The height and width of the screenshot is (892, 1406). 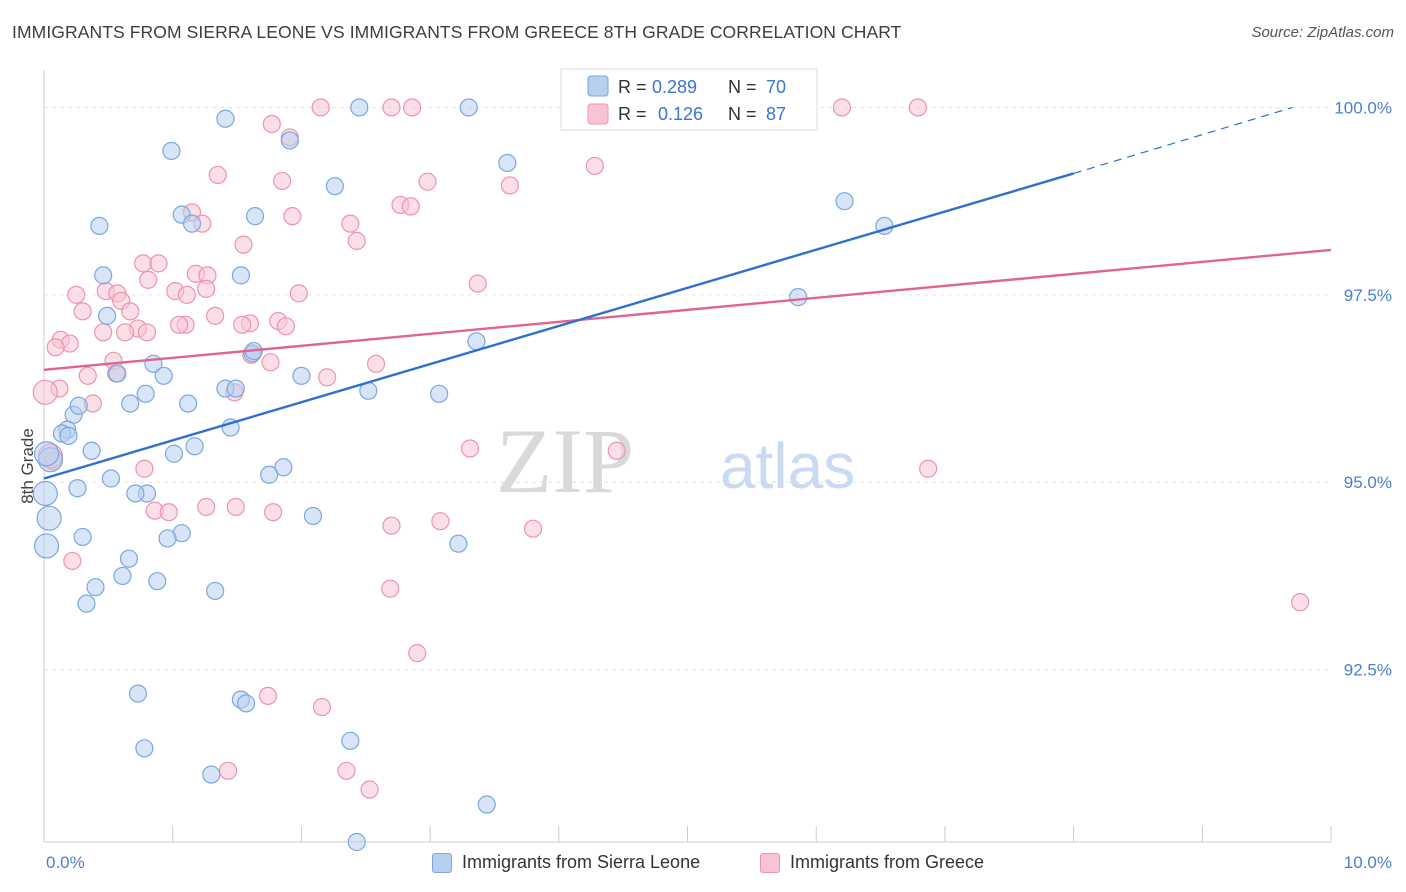 What do you see at coordinates (632, 87) in the screenshot?
I see `legend-r-label-1: R =` at bounding box center [632, 87].